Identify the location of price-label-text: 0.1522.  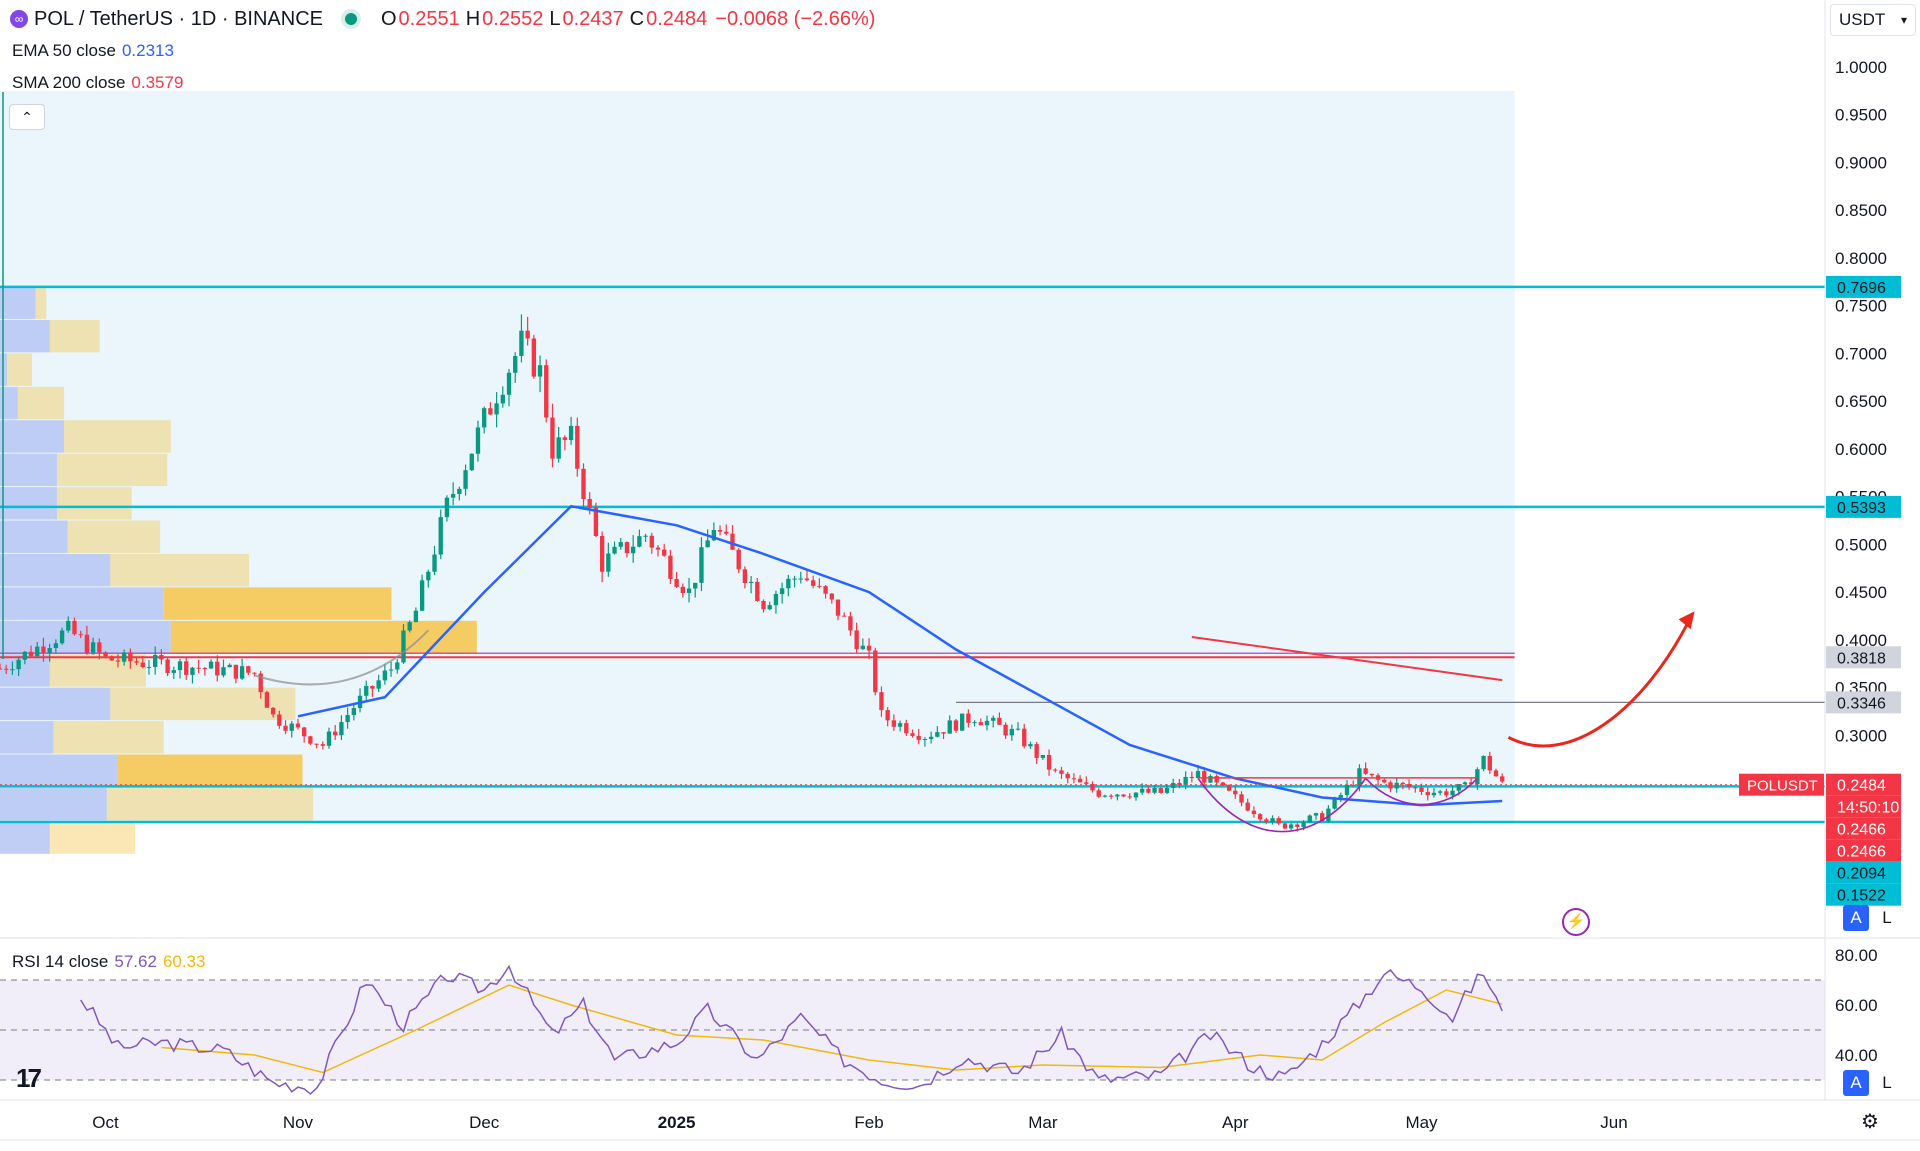
(1861, 896).